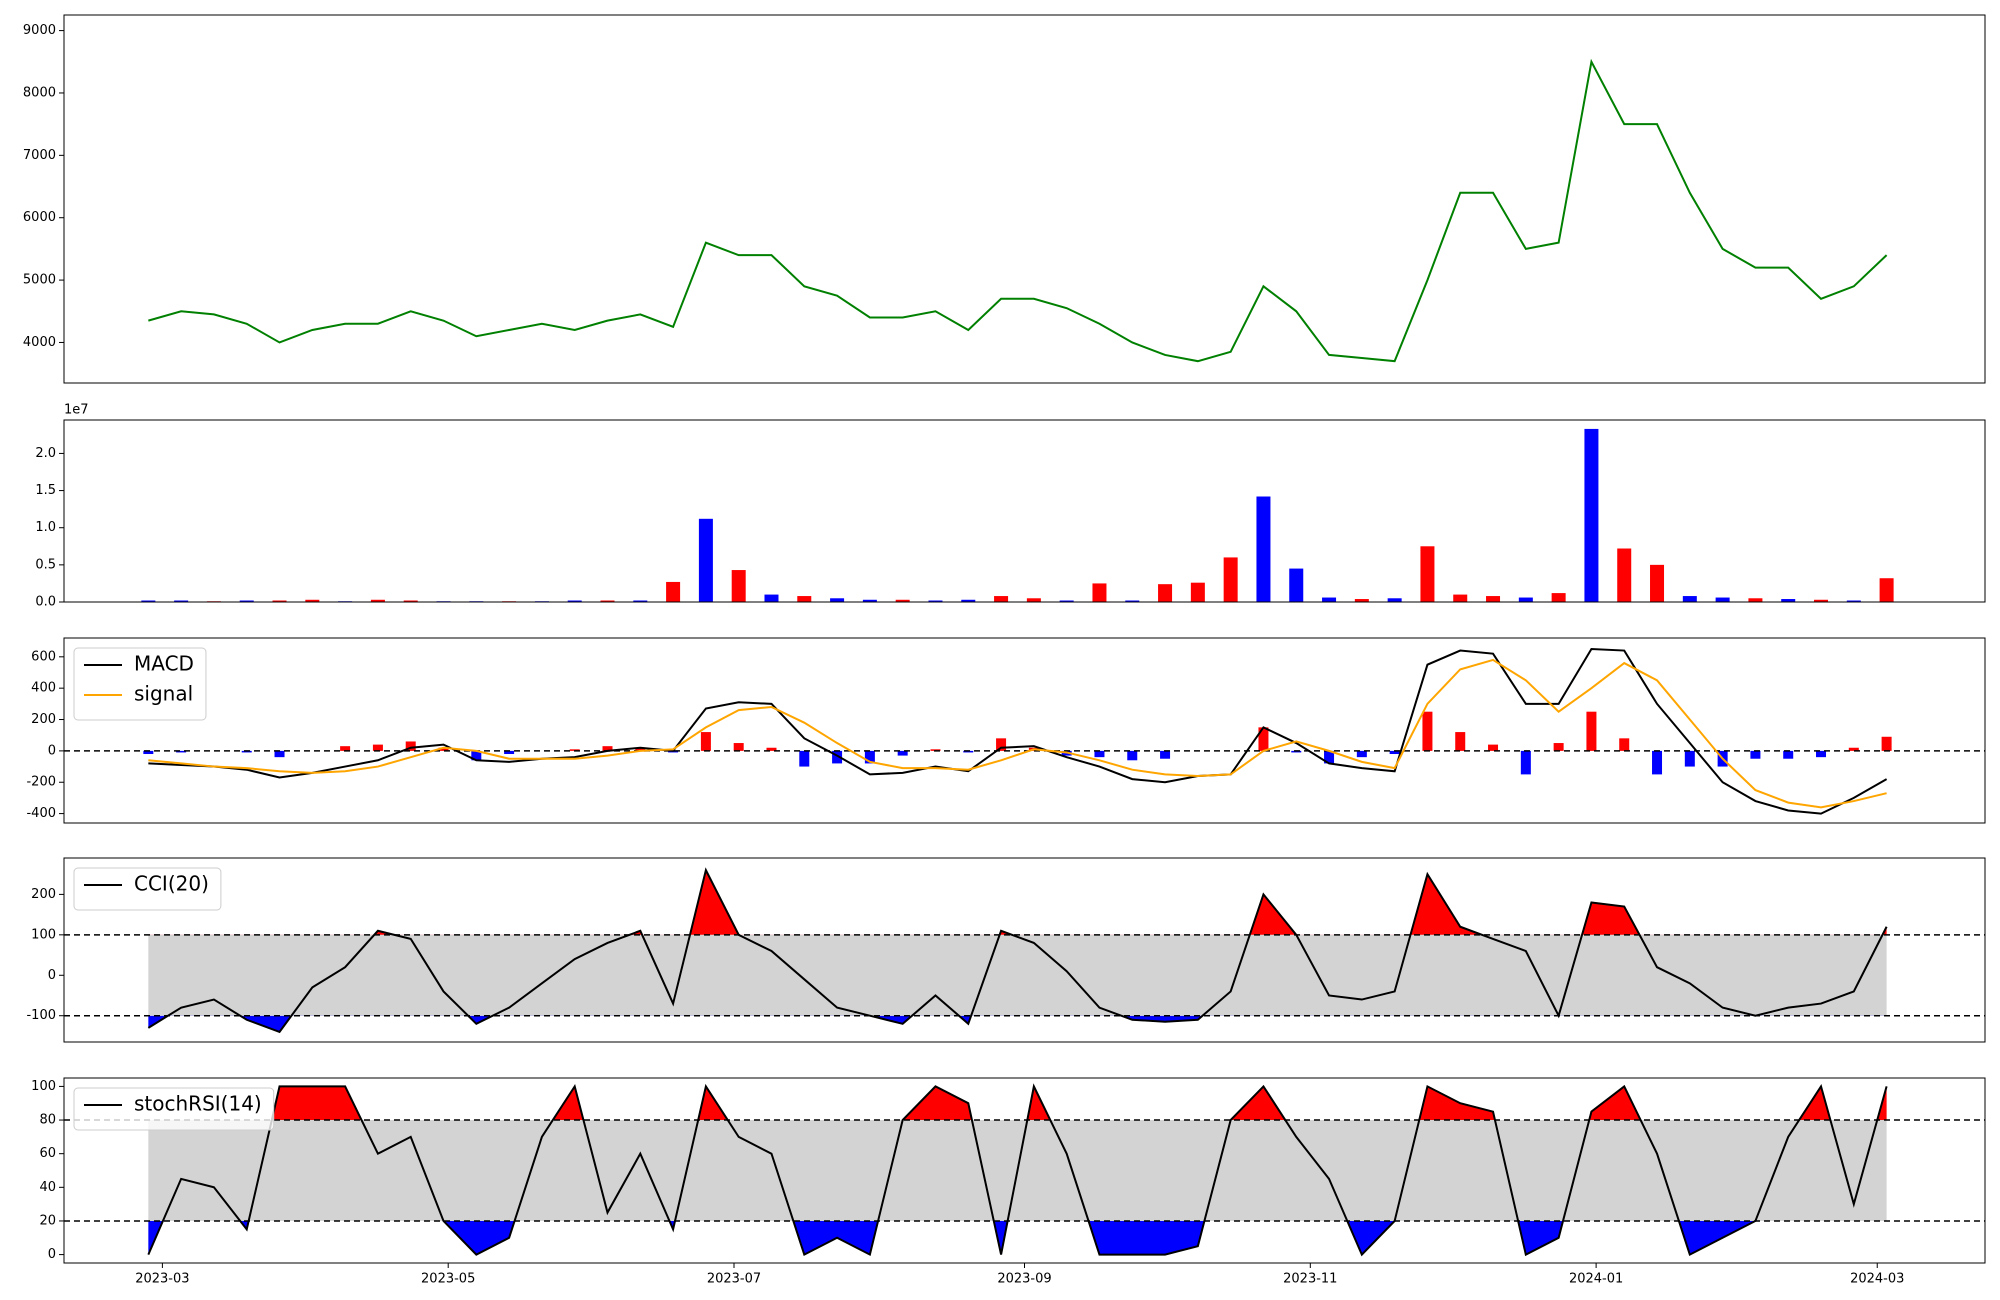 The width and height of the screenshot is (2000, 1300). Describe the element at coordinates (198, 1104) in the screenshot. I see `legend-label: stochRSI(14)` at that location.